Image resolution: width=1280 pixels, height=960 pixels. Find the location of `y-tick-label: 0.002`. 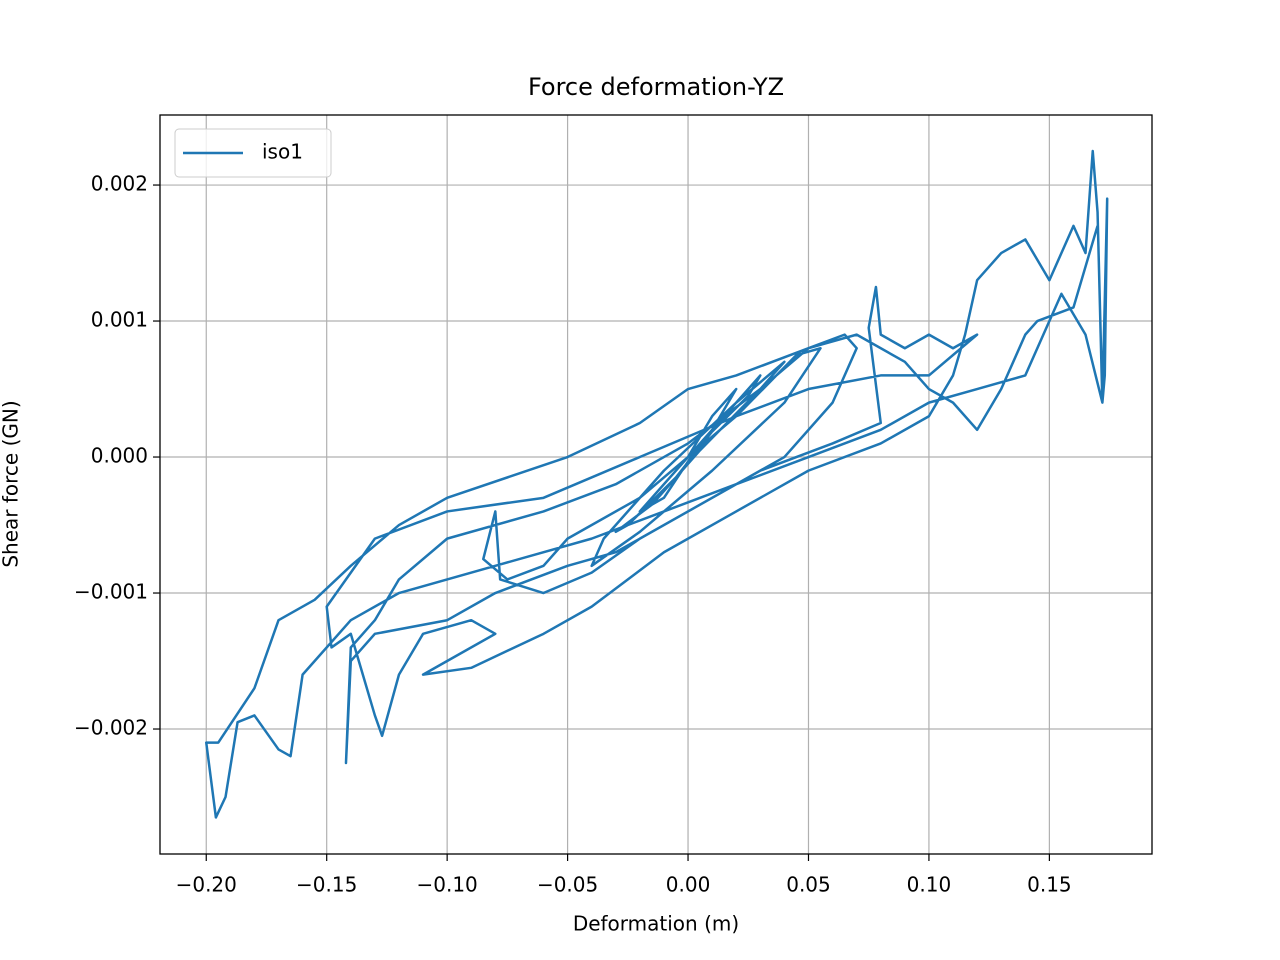

y-tick-label: 0.002 is located at coordinates (119, 184).